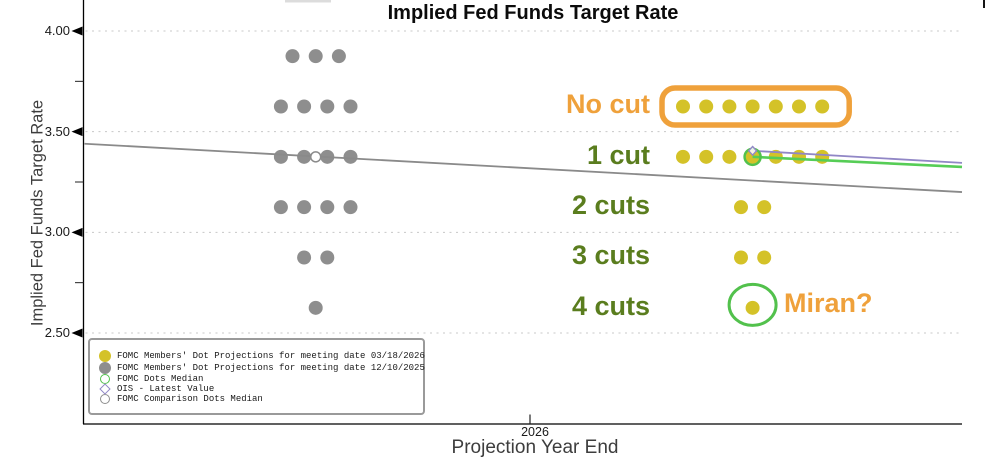  What do you see at coordinates (523, 167) in the screenshot?
I see `fomc-comparison-median-path` at bounding box center [523, 167].